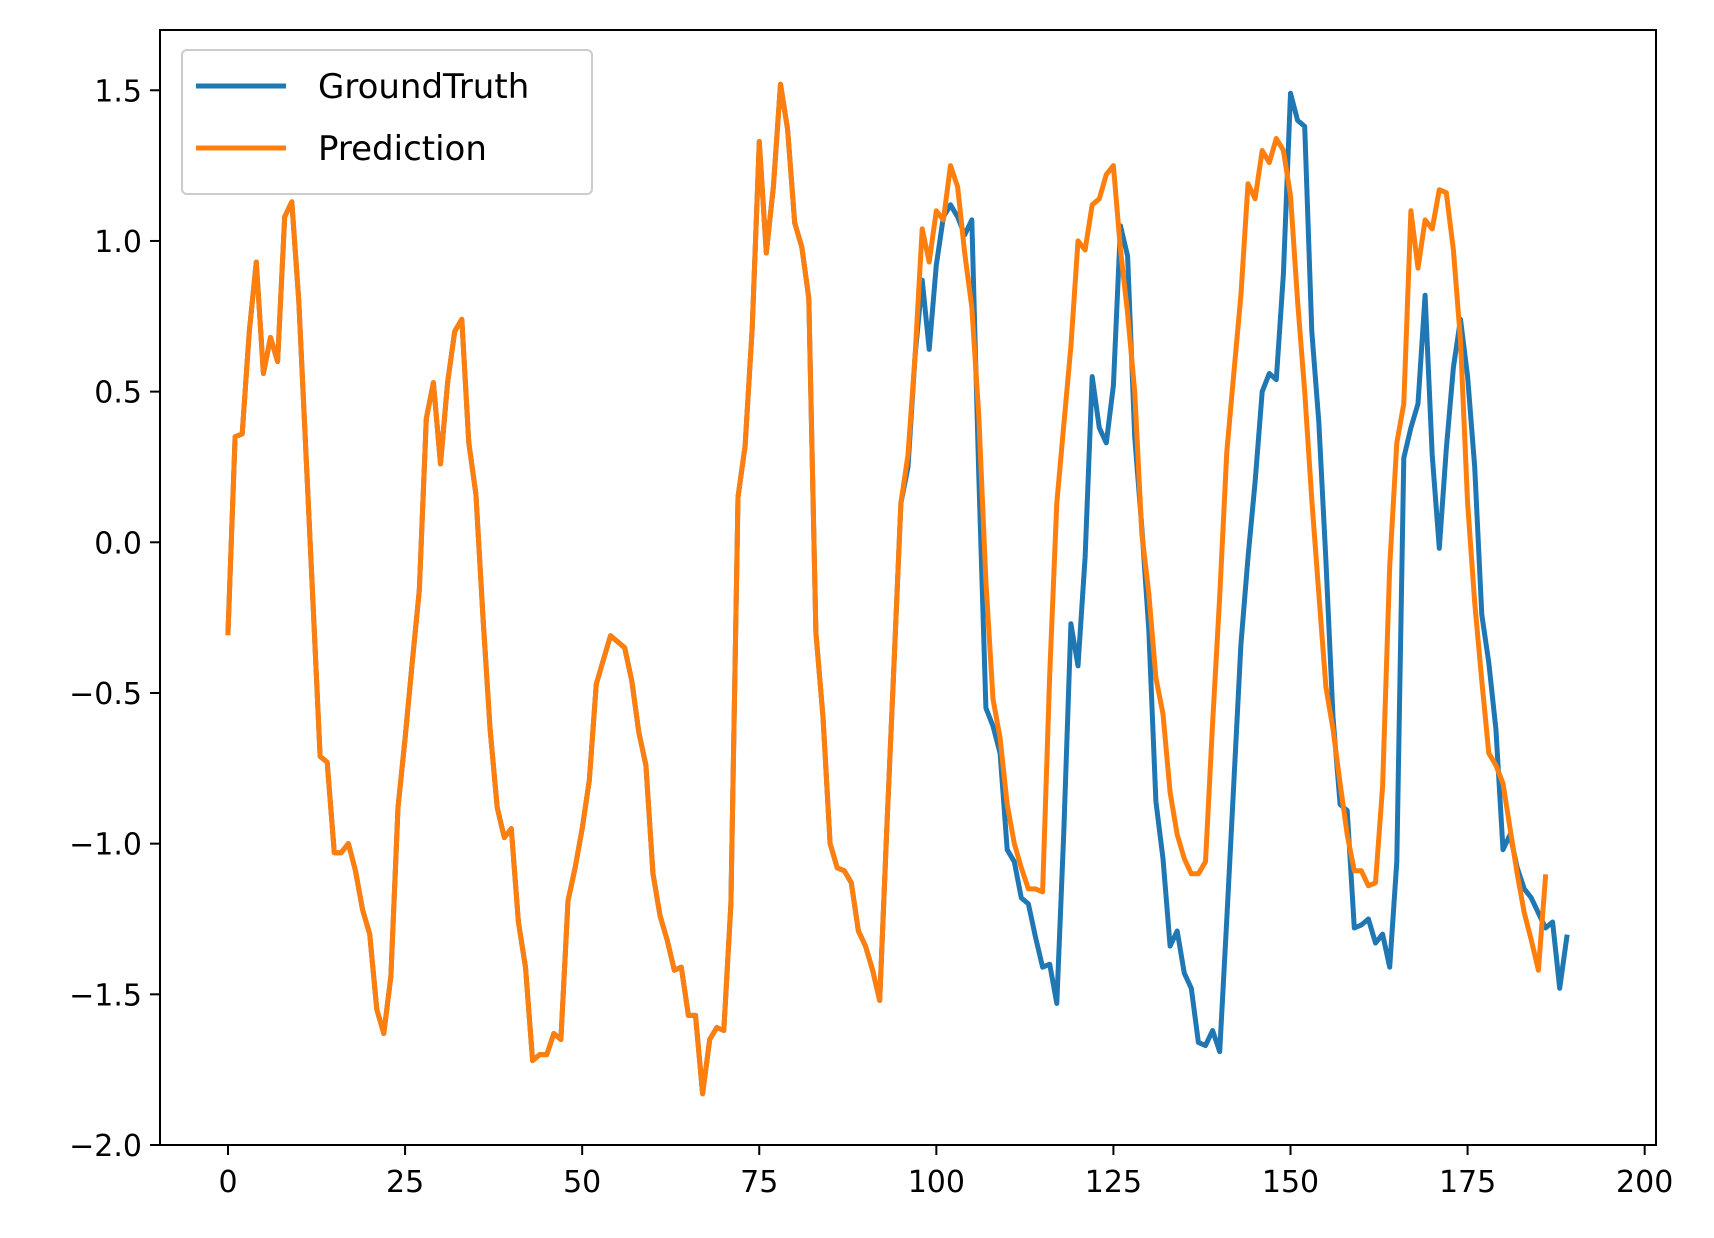 Image resolution: width=1714 pixels, height=1238 pixels. What do you see at coordinates (118, 91) in the screenshot?
I see `y-tick-label: 1.5` at bounding box center [118, 91].